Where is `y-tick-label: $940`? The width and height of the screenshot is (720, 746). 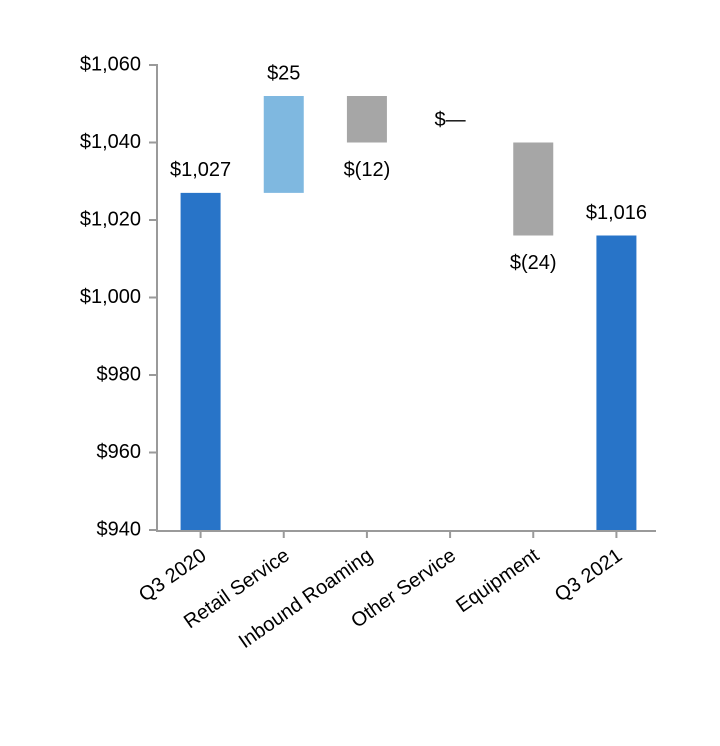
y-tick-label: $940 is located at coordinates (119, 529).